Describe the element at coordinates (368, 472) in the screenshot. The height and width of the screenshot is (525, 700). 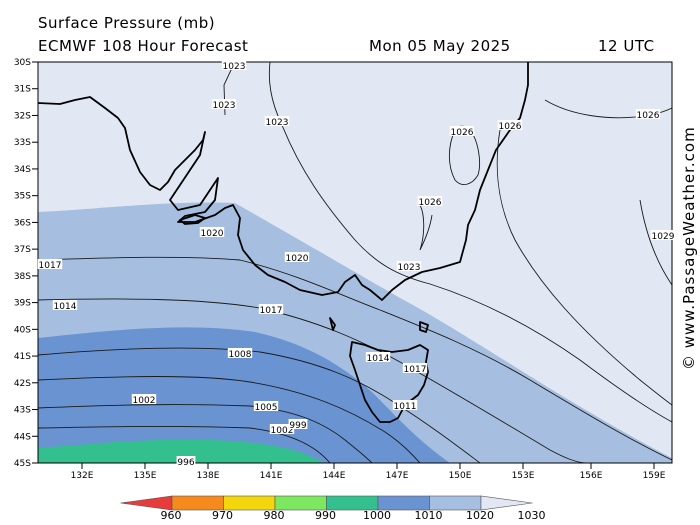
I see `longitude-axis: 132E 135E 138E 141E 144E 147E 150E 153E 156E 159E` at that location.